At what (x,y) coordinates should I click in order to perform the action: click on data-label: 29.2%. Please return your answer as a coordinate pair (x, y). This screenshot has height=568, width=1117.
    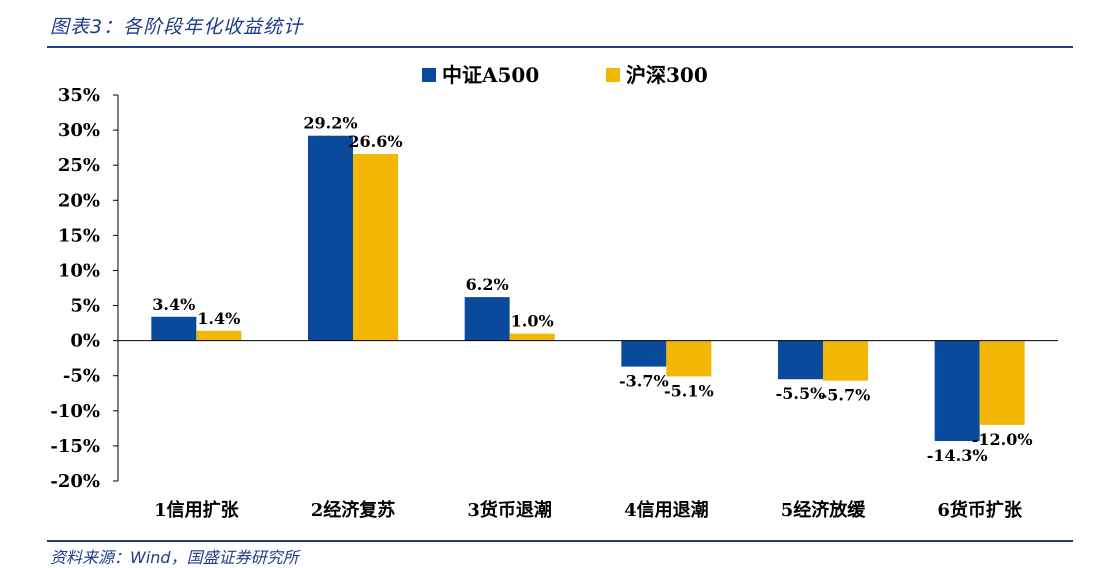
    Looking at the image, I should click on (330, 123).